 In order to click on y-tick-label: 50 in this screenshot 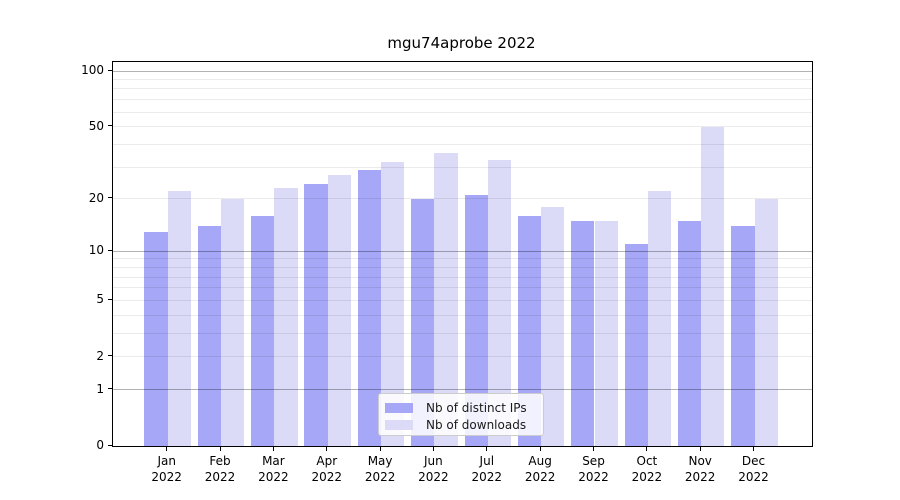, I will do `click(96, 125)`.